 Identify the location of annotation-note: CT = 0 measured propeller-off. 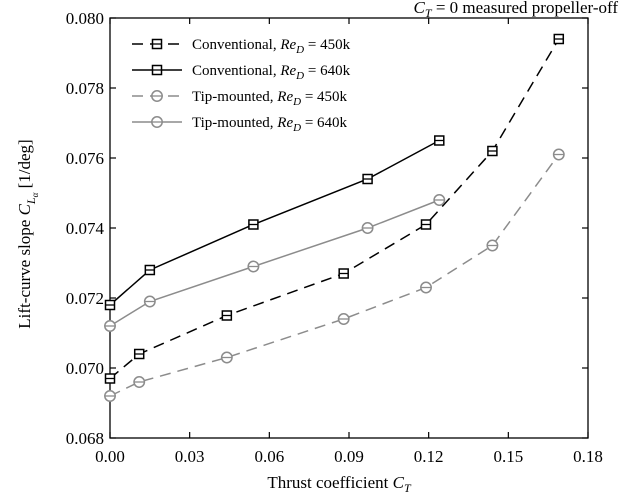
(516, 10).